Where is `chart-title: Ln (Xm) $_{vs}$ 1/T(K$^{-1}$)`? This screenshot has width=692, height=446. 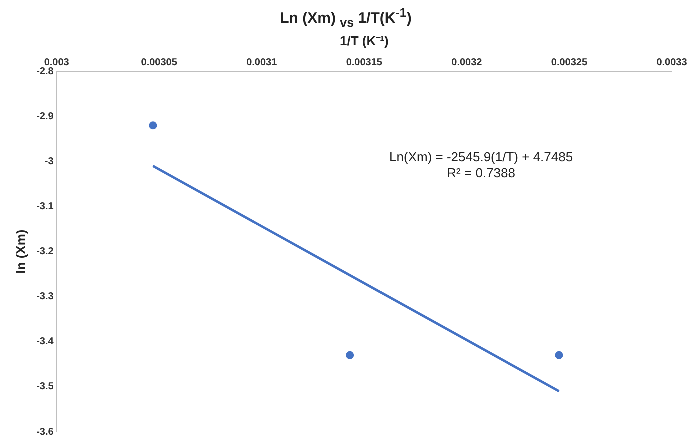 chart-title: Ln (Xm) $_{vs}$ 1/T(K$^{-1}$) is located at coordinates (346, 18).